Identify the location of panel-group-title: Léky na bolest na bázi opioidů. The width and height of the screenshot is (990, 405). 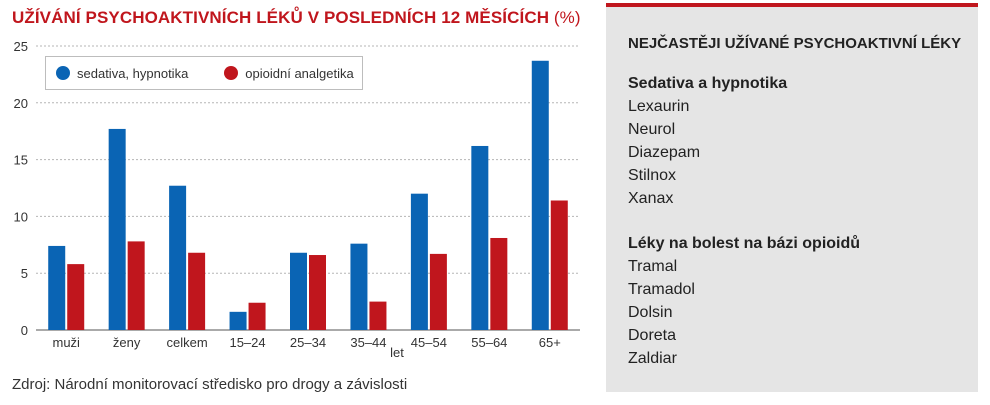
(744, 243).